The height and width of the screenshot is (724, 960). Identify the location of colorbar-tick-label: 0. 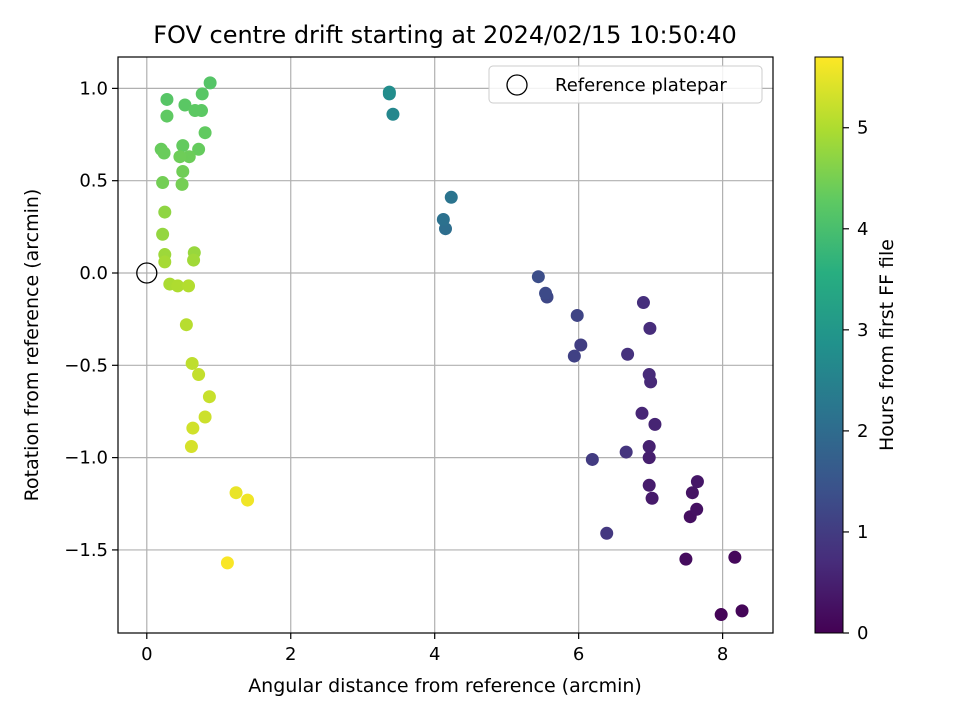
(862, 633).